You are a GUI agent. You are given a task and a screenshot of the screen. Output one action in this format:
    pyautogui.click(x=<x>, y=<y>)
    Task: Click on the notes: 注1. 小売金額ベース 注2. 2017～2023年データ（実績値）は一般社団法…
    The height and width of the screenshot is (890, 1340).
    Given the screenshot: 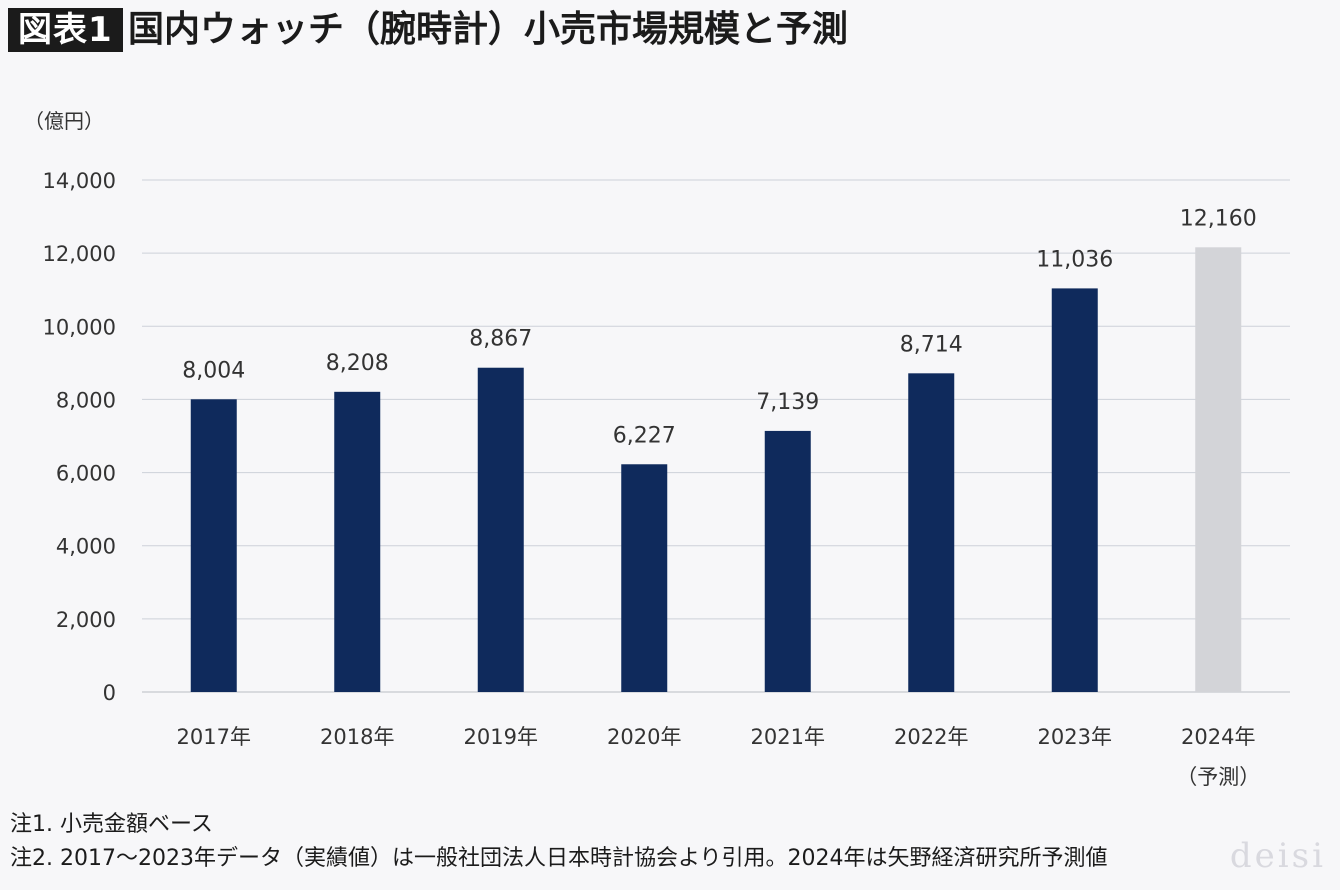 What is the action you would take?
    pyautogui.click(x=559, y=842)
    